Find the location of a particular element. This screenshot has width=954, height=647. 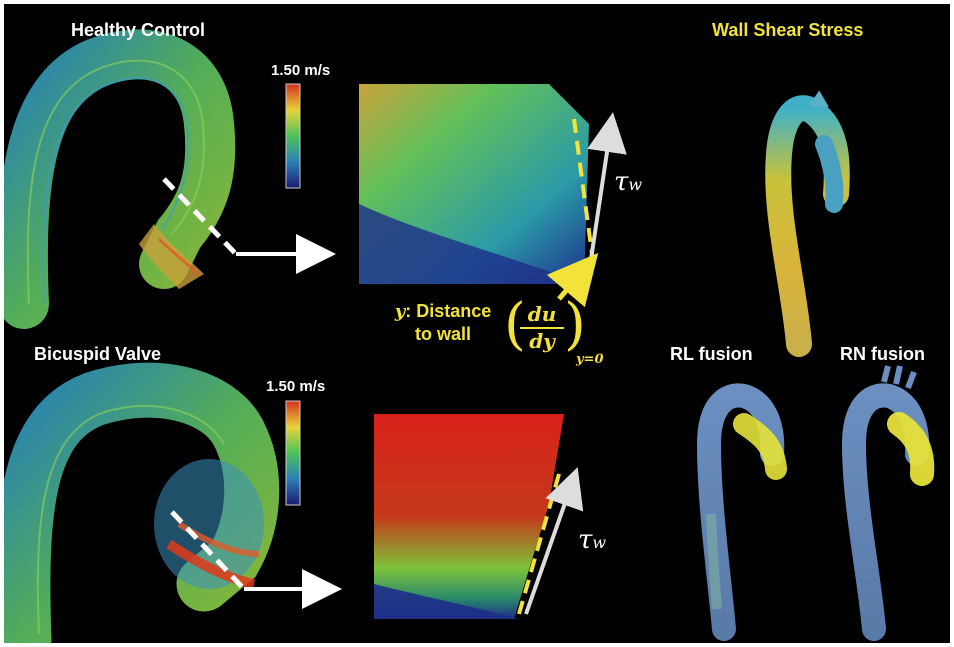

tau-symbol-top: τ is located at coordinates (621, 182).